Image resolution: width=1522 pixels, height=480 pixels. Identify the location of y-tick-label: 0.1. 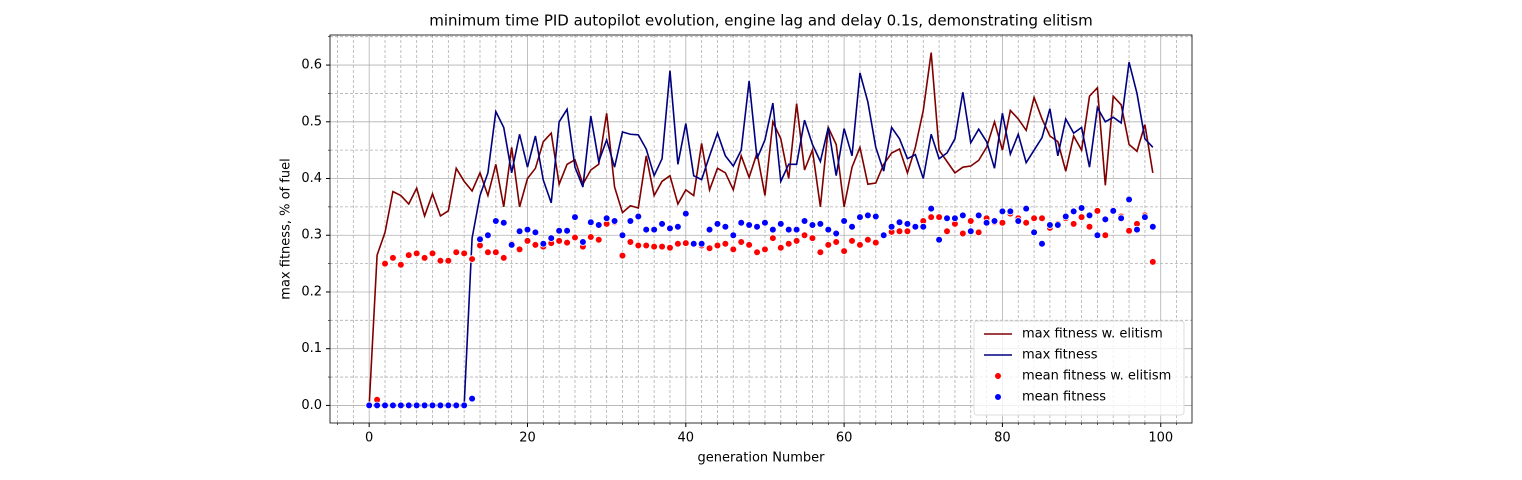
(311, 348).